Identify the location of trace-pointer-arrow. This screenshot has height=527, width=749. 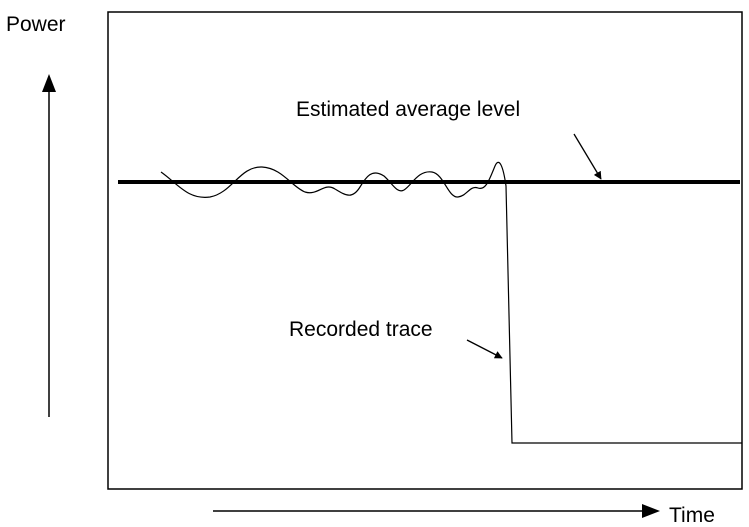
(484, 349).